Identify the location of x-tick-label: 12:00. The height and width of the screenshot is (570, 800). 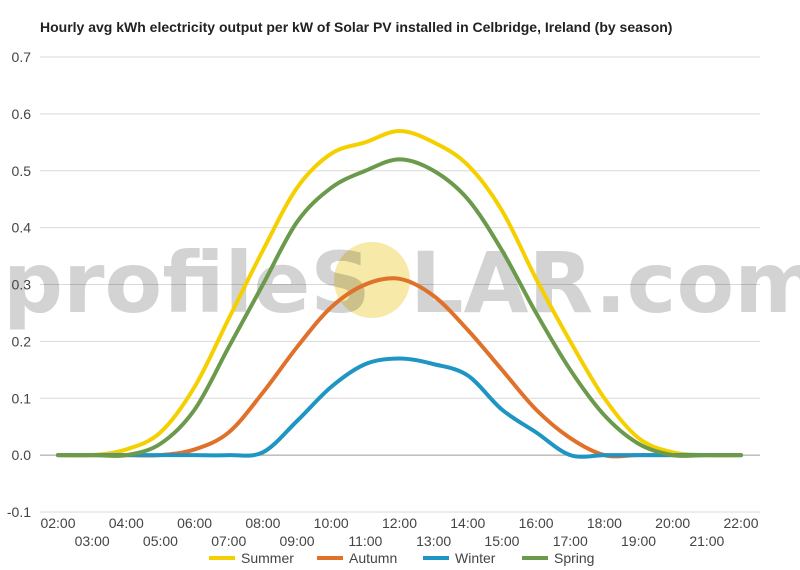
(399, 523).